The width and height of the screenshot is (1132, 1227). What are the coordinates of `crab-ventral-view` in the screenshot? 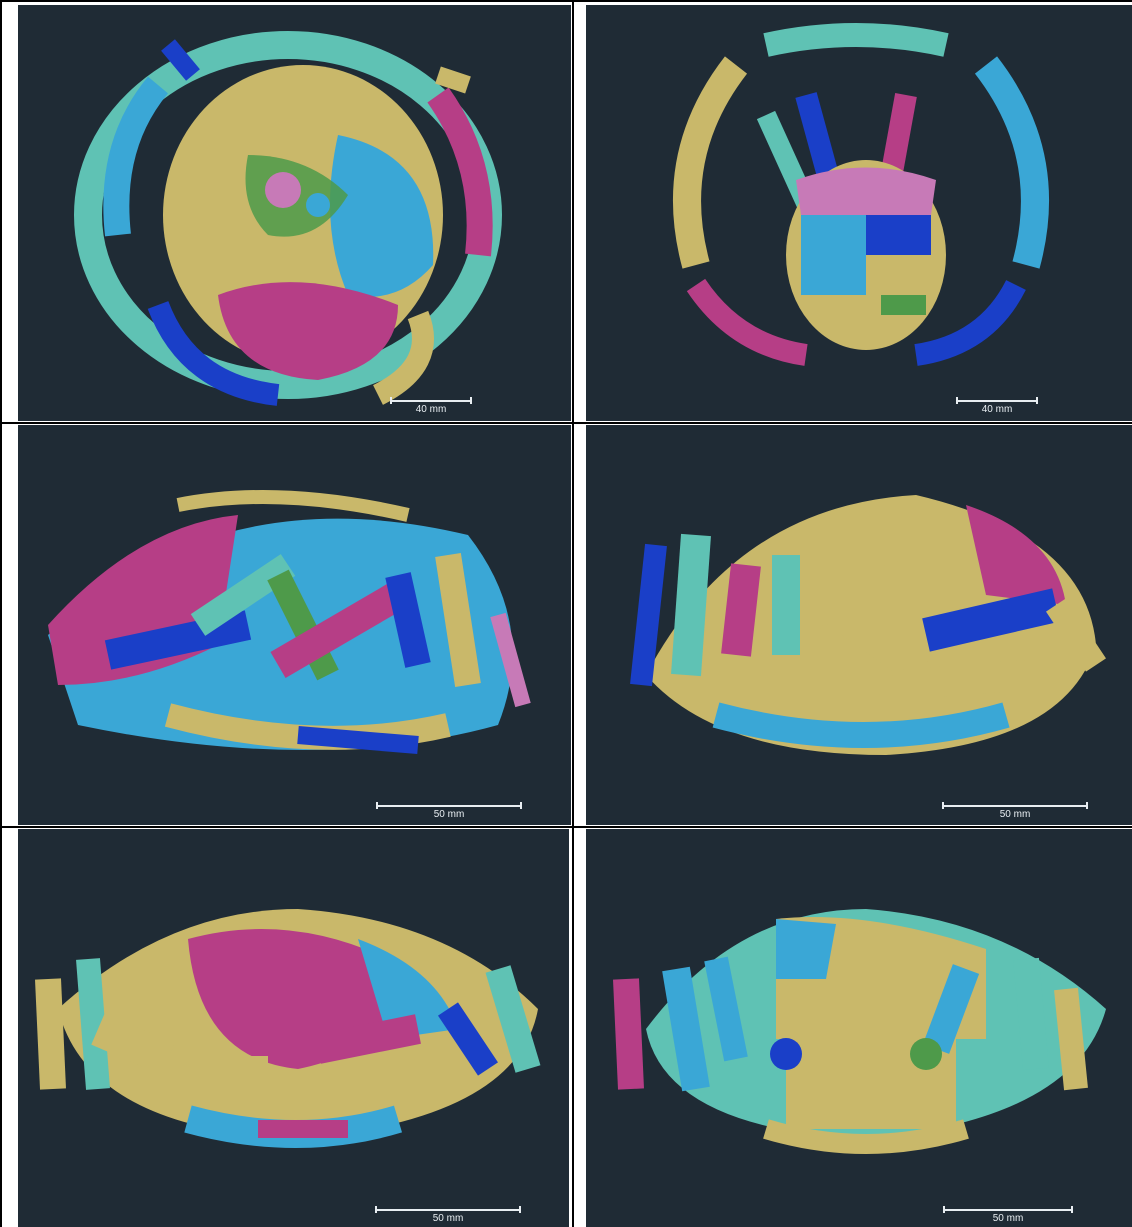 It's located at (861, 194).